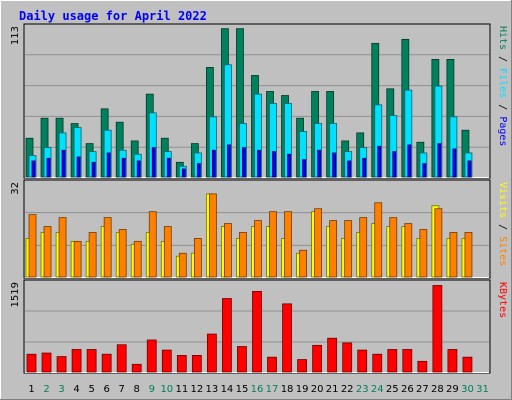 This screenshot has width=512, height=400. I want to click on legend-entry-sites: Sites, so click(502, 251).